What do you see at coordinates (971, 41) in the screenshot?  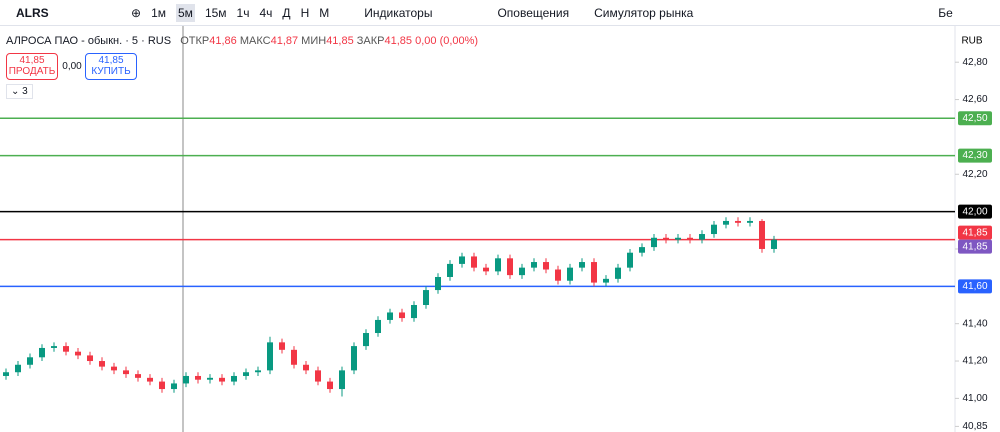 I see `currency: RUB` at bounding box center [971, 41].